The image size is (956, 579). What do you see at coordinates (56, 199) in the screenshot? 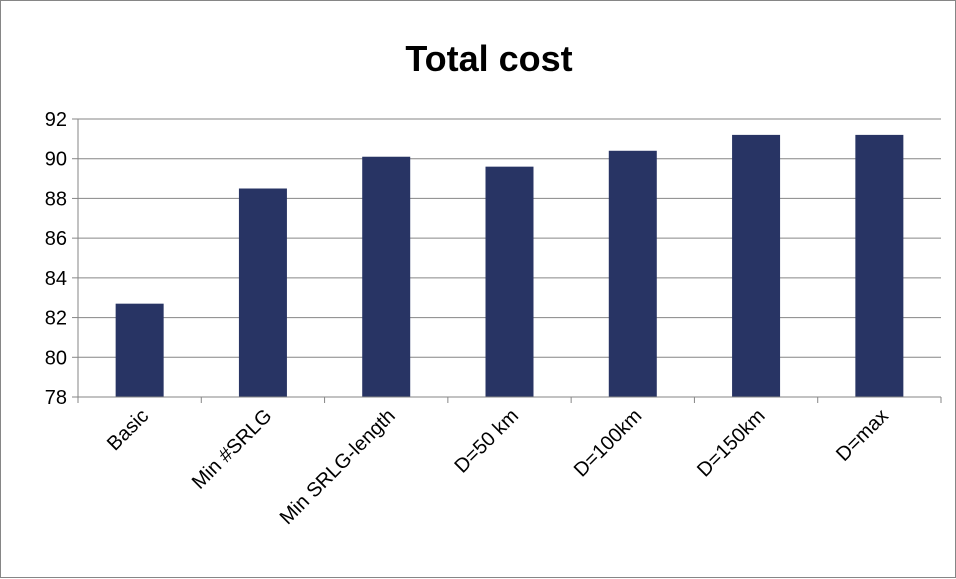
I see `y-tick-label: 88` at bounding box center [56, 199].